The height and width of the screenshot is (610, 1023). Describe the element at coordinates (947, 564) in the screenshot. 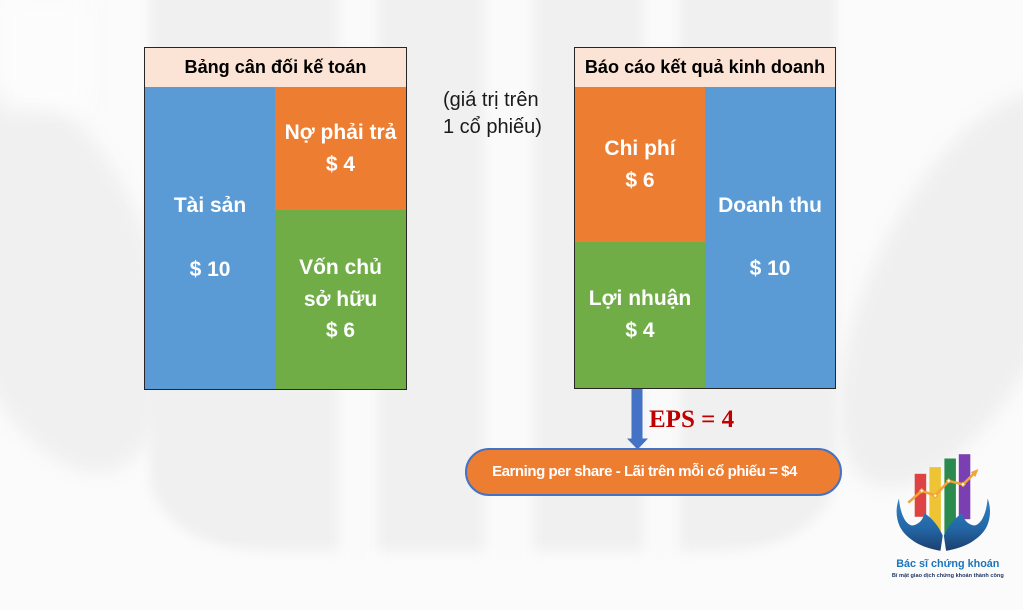

I see `svg-text: Bác sĩ chứng khoán` at that location.